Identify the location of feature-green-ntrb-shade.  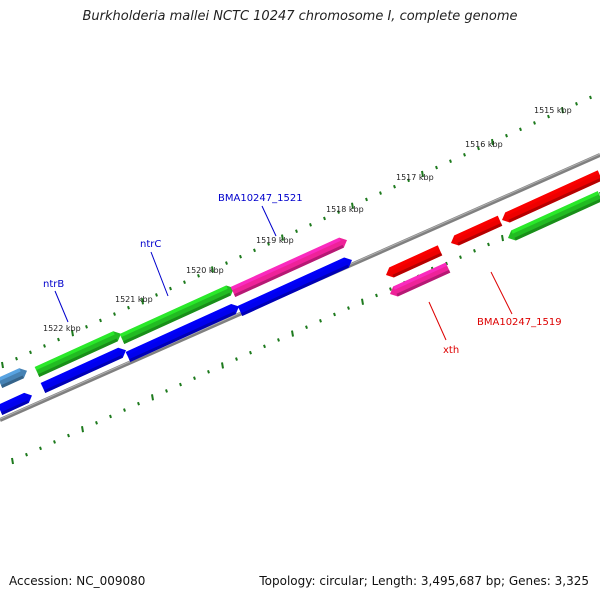
(78, 358).